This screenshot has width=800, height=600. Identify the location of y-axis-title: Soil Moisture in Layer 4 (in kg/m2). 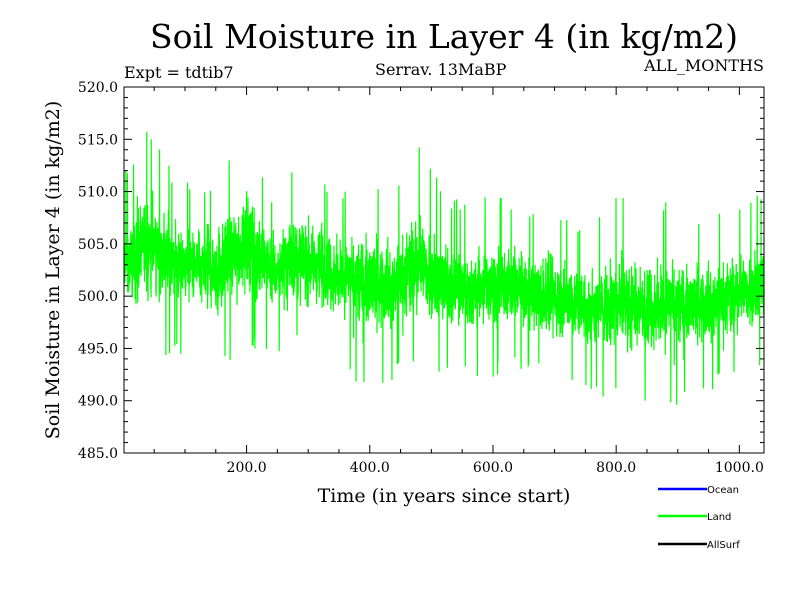
(53, 270).